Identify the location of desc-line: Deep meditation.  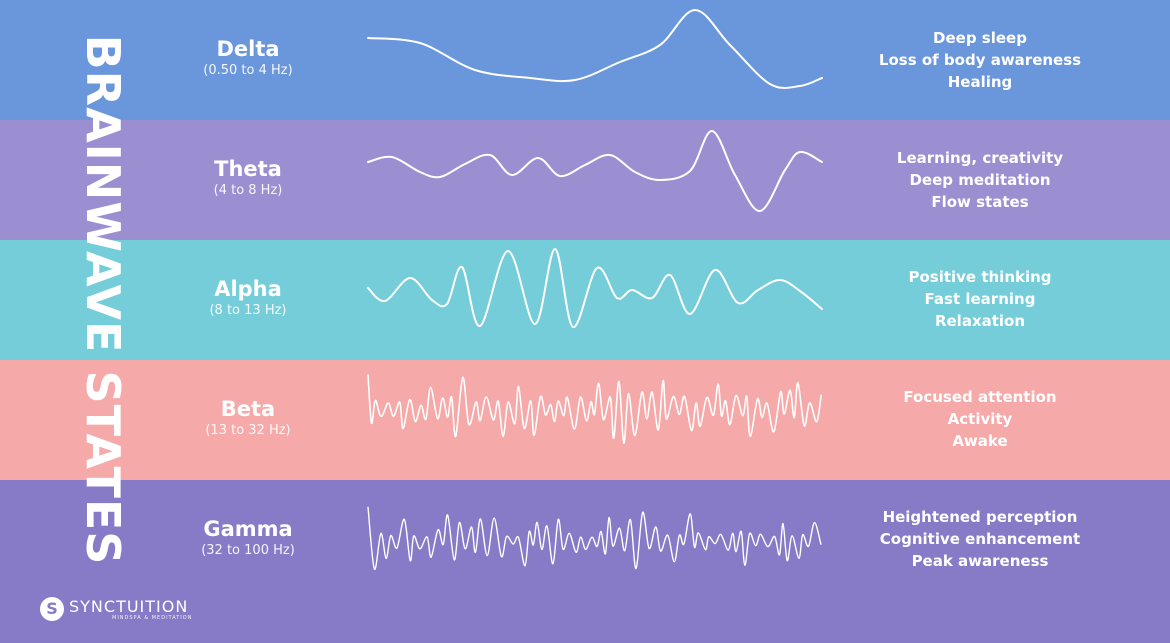
(980, 180).